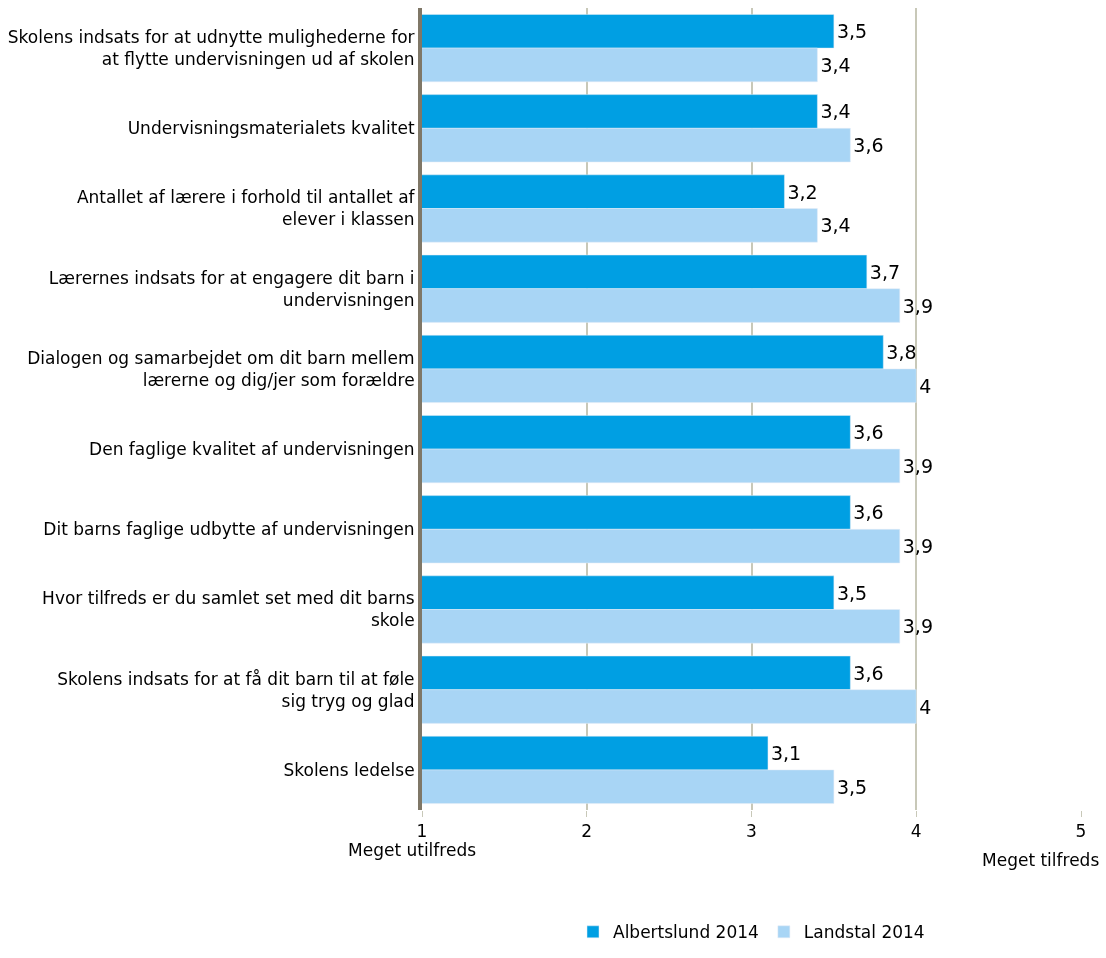 Image resolution: width=1106 pixels, height=958 pixels. Describe the element at coordinates (901, 352) in the screenshot. I see `data-label: 3,8` at that location.